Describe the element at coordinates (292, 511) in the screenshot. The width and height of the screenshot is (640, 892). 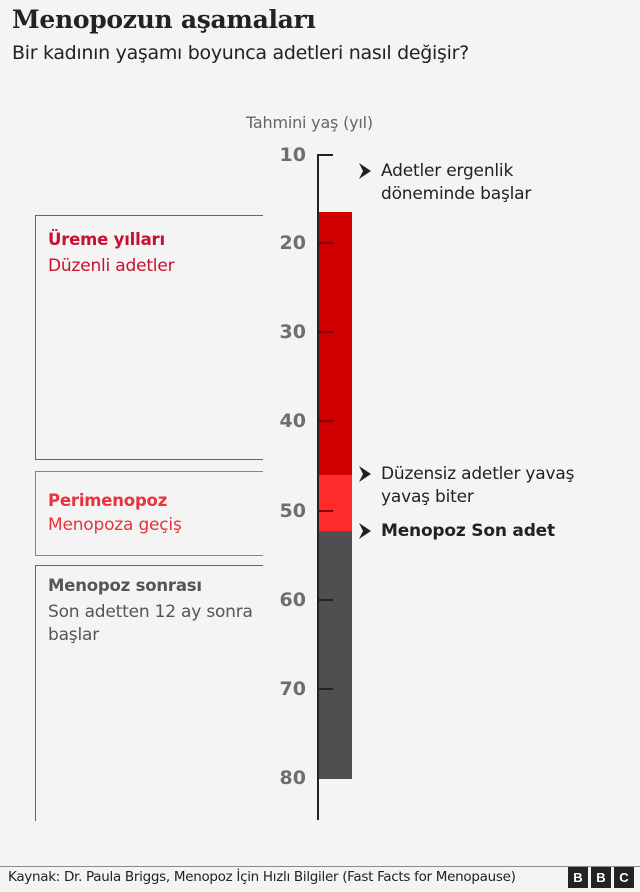
I see `tick-label-50: 50` at that location.